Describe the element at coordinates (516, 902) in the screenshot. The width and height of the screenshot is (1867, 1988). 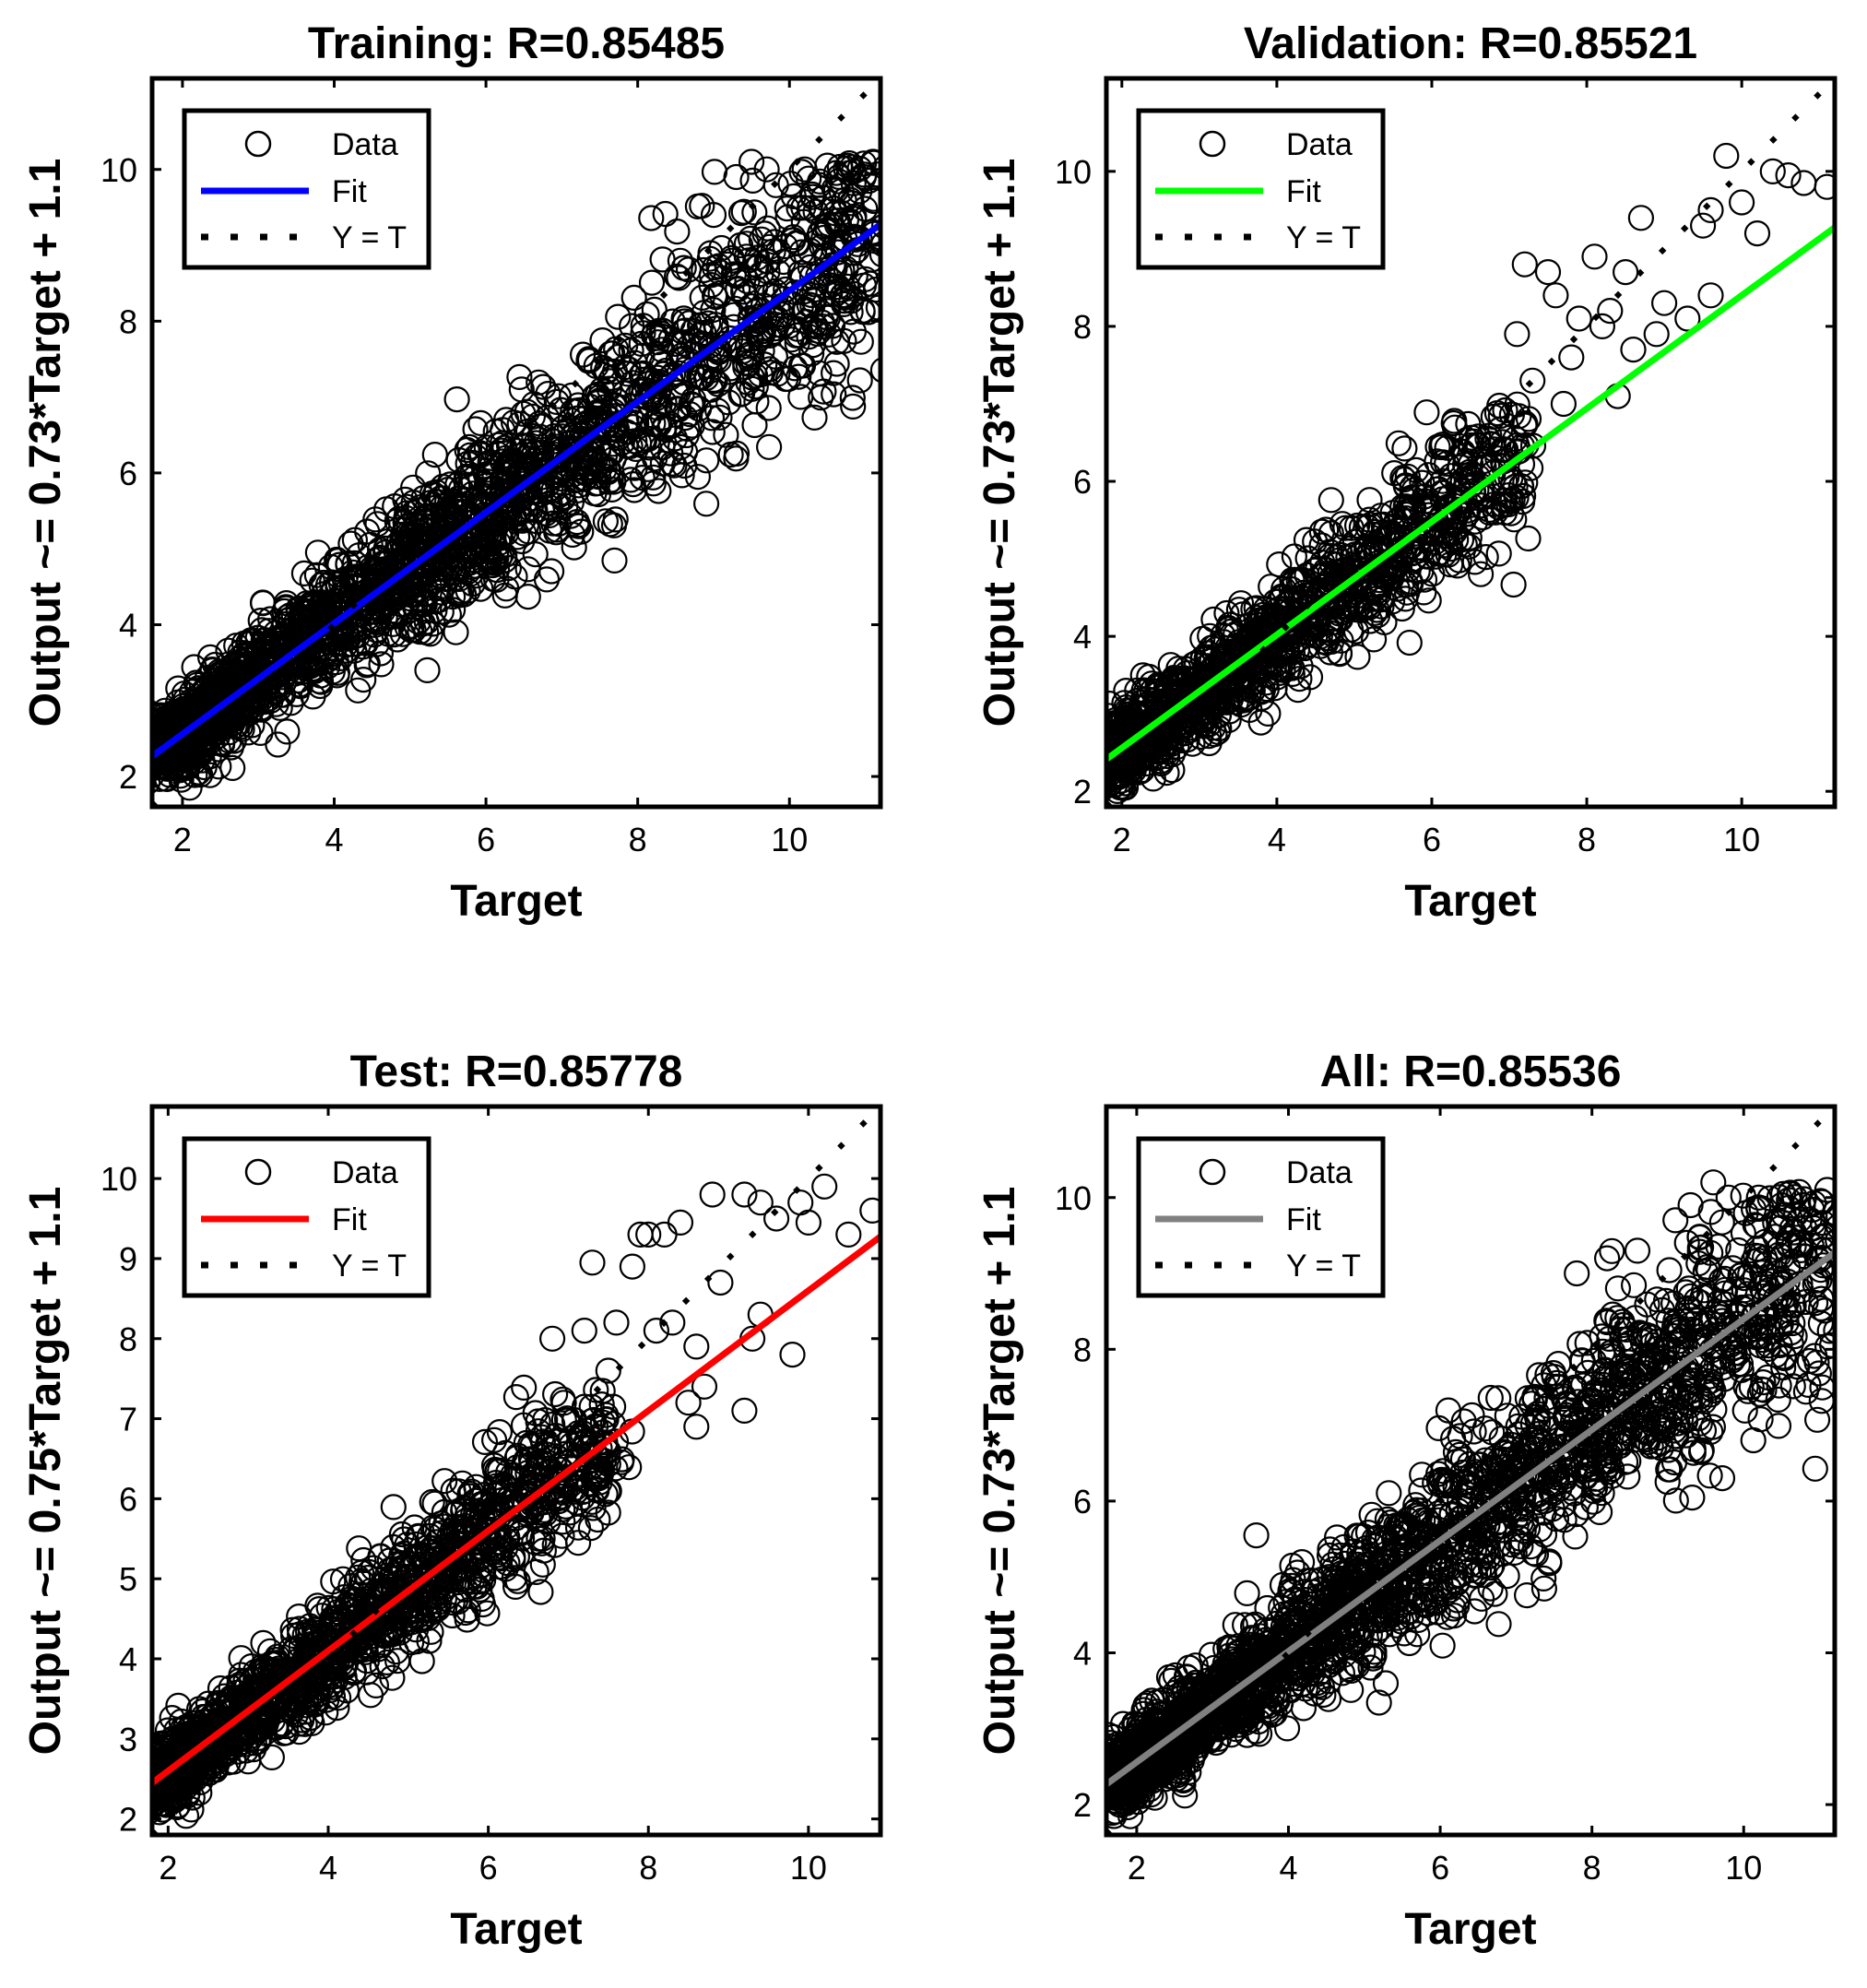
I see `x-axis-label: Target` at that location.